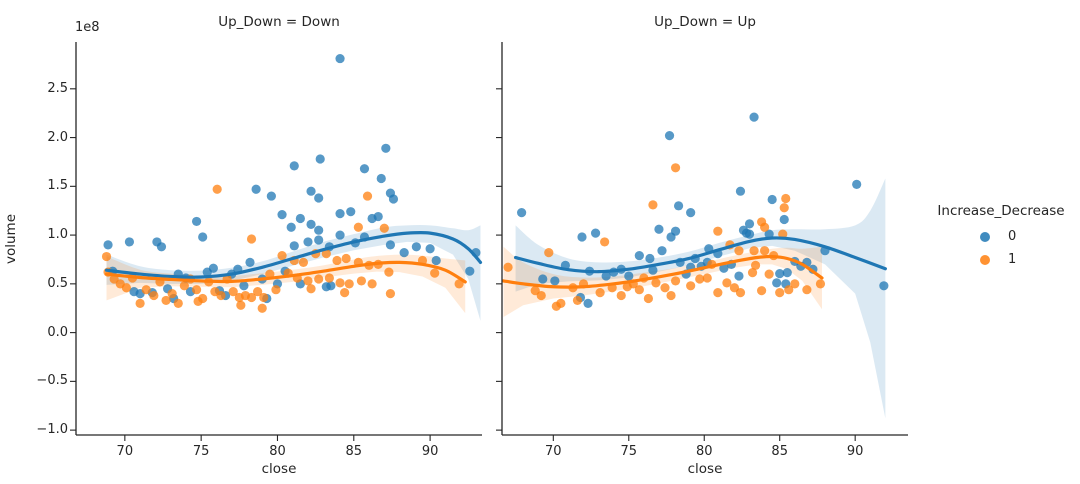 The image size is (1080, 484). Describe the element at coordinates (985, 236) in the screenshot. I see `legend-marker-icon` at that location.